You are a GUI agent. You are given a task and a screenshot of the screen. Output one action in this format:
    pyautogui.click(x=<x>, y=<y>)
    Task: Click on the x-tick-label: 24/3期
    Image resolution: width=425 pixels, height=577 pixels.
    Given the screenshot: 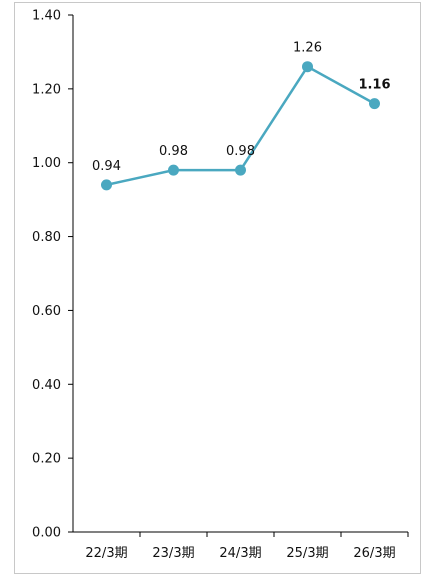 What is the action you would take?
    pyautogui.click(x=240, y=553)
    